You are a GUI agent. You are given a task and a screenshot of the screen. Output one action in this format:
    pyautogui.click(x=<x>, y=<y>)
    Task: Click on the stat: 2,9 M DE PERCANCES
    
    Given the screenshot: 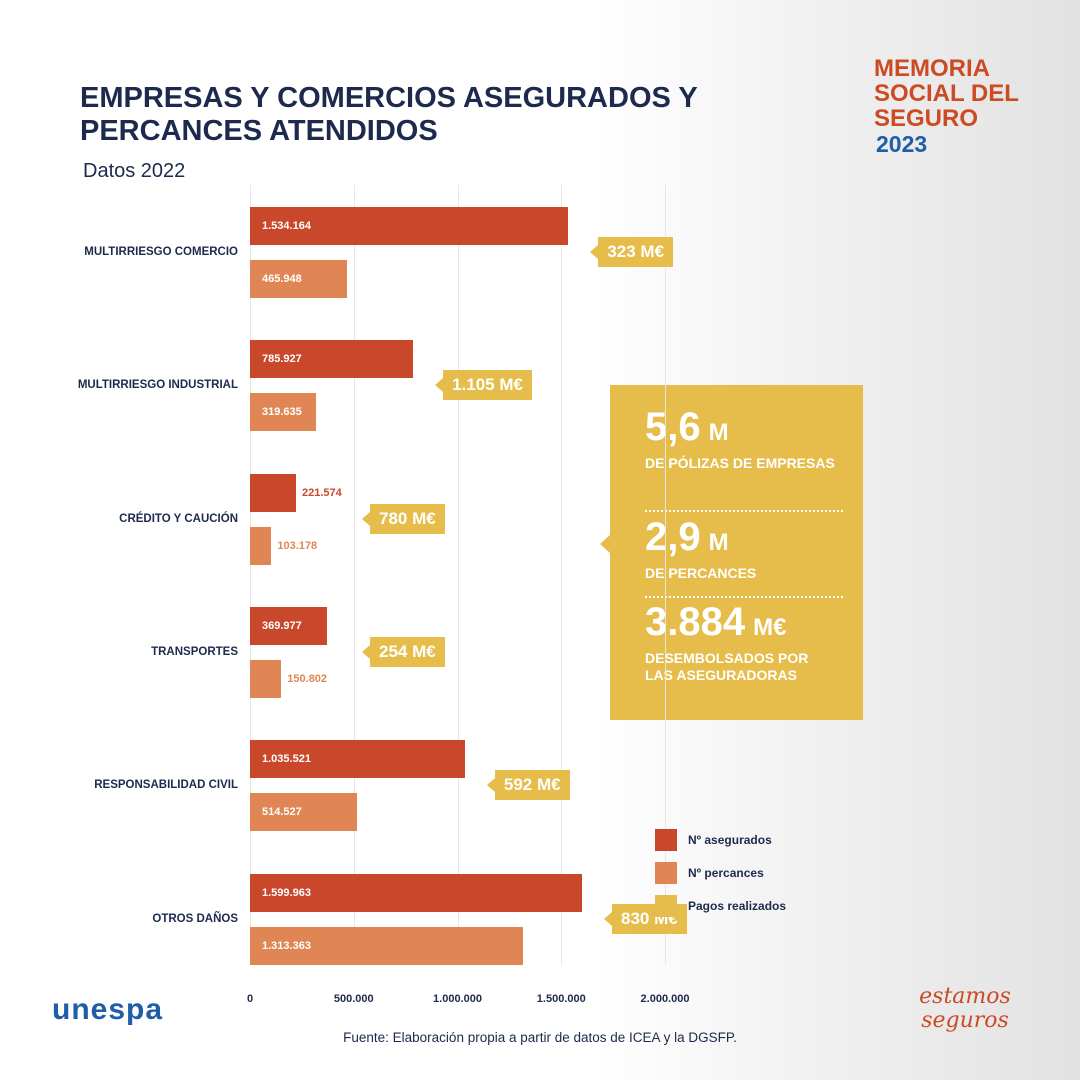 What is the action you would take?
    pyautogui.click(x=745, y=548)
    